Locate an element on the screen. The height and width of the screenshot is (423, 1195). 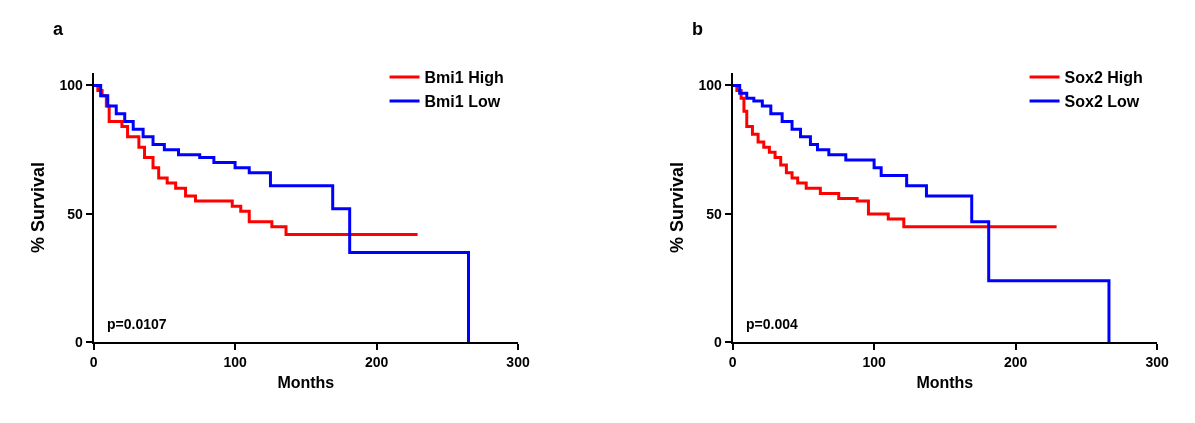
legend-label: Bmi1 Low is located at coordinates (462, 102).